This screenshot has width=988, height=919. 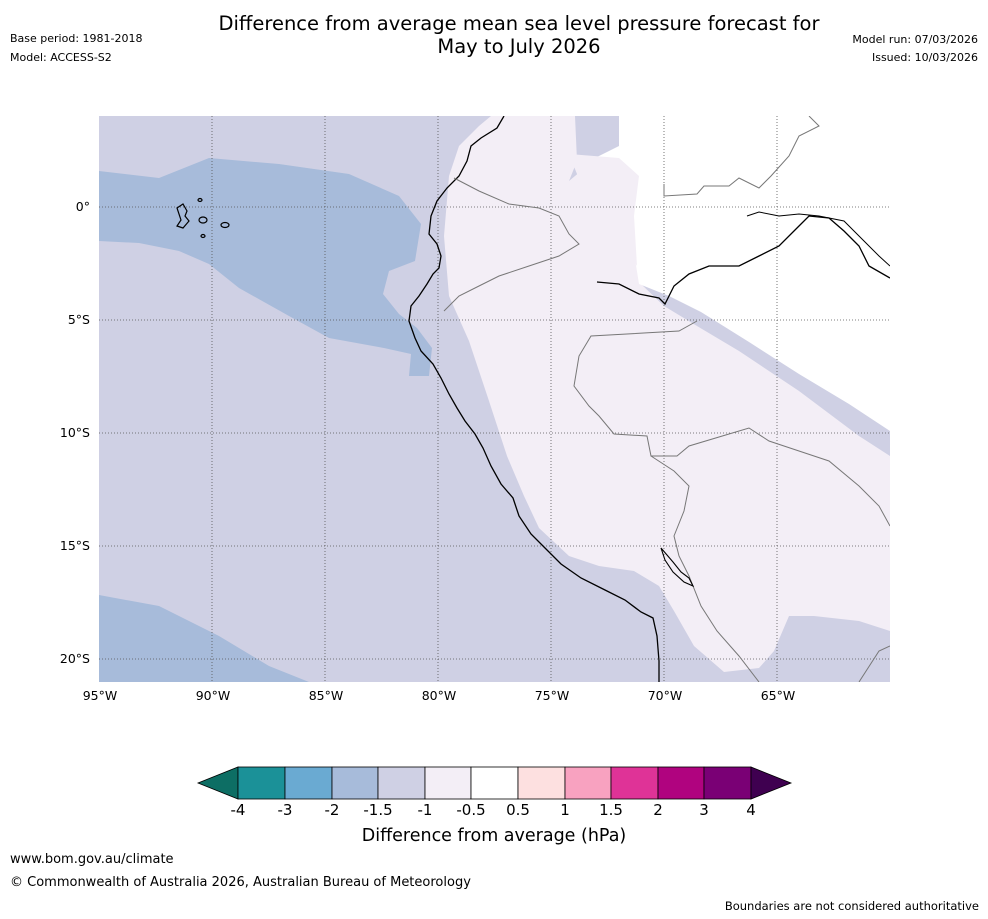 What do you see at coordinates (82, 206) in the screenshot?
I see `lat-label-0: 0°` at bounding box center [82, 206].